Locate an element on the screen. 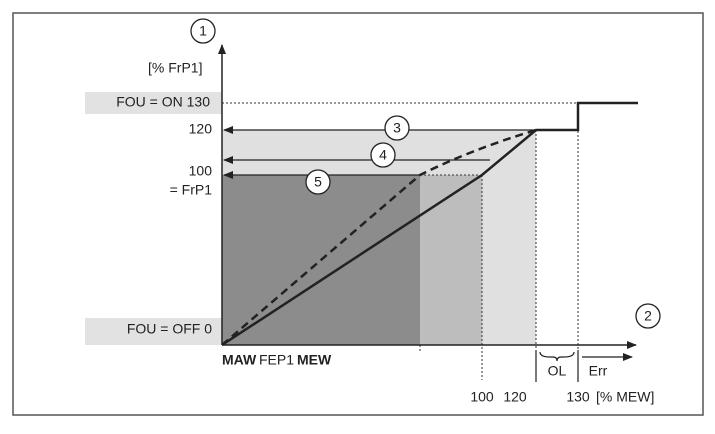  x-label: MEW is located at coordinates (314, 360).